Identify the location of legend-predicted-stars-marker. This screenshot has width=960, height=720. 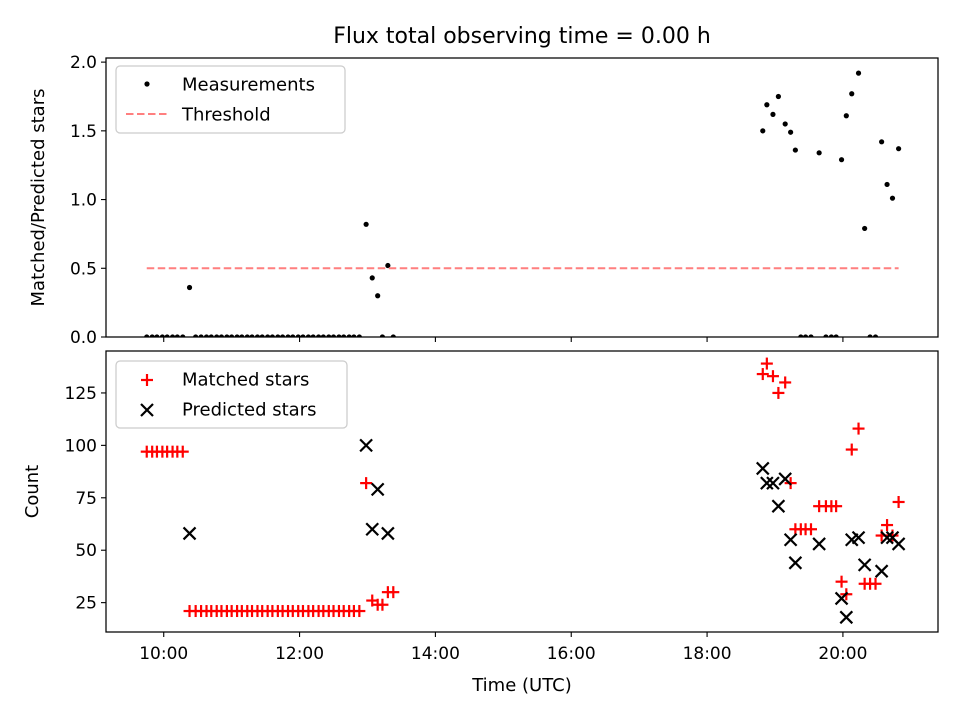
(147, 410).